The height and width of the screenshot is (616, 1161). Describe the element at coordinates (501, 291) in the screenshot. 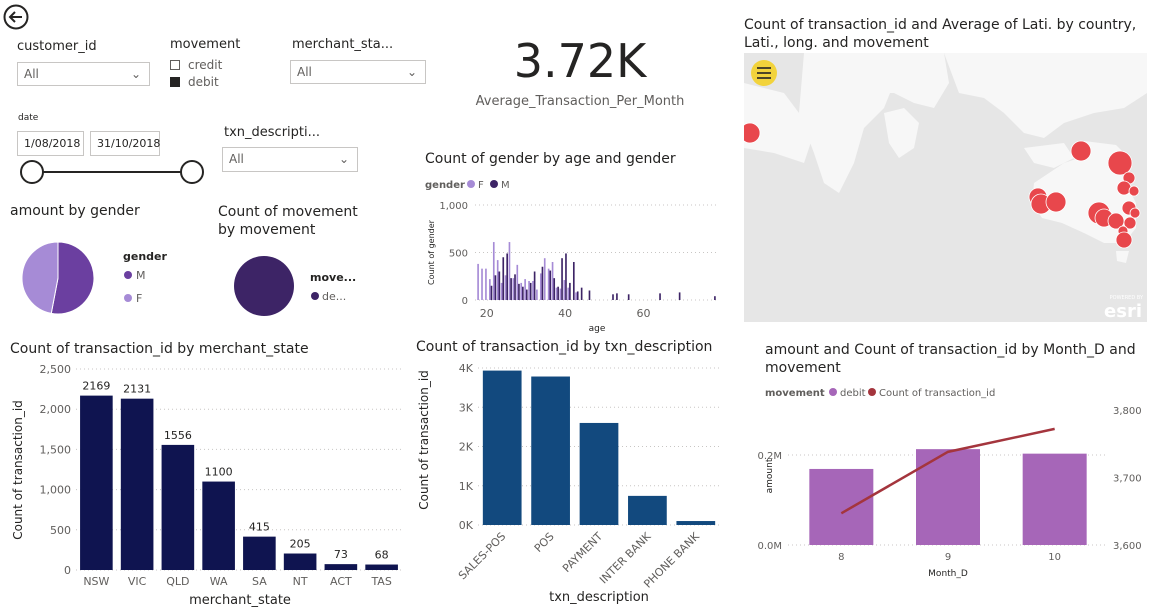

I see `bar-age-24-f` at that location.